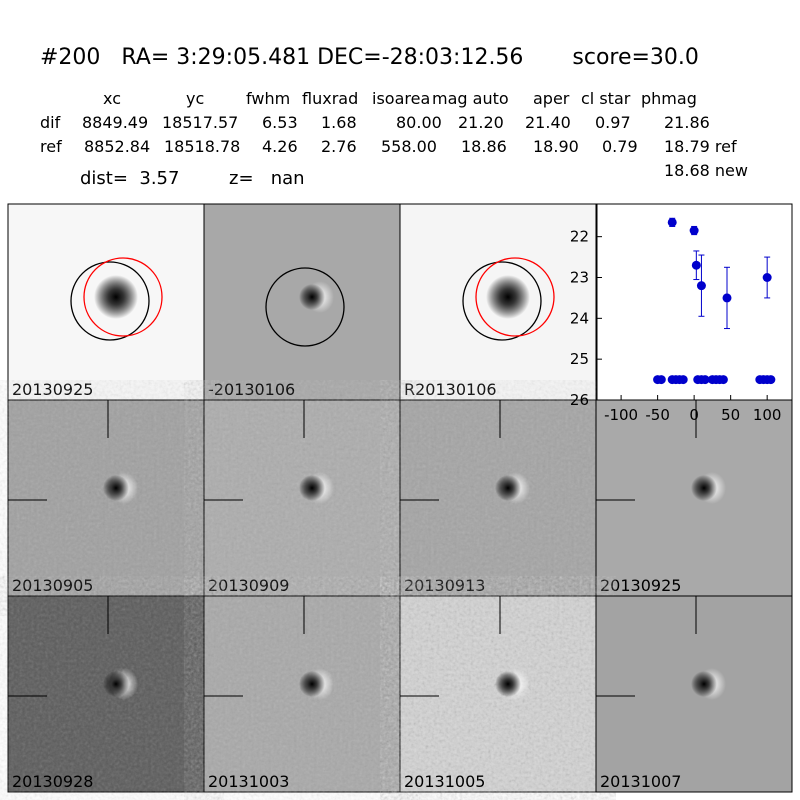  Describe the element at coordinates (248, 781) in the screenshot. I see `panel-label: 20131003` at that location.